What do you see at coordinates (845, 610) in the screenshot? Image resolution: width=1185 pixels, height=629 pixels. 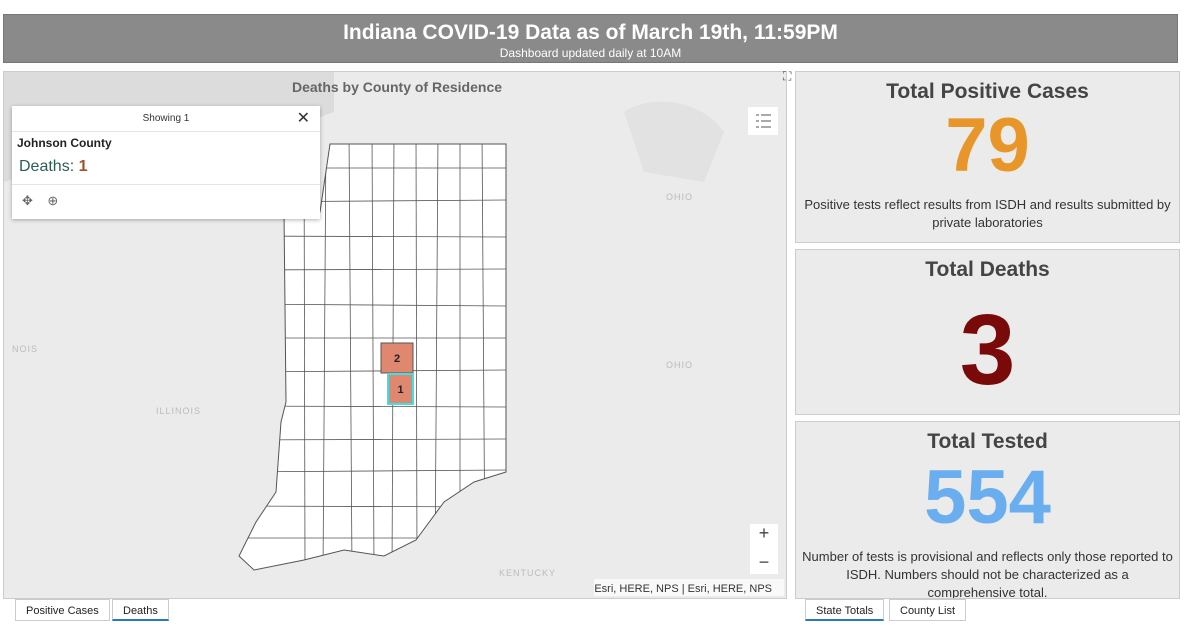 I see `tab: State Totals` at bounding box center [845, 610].